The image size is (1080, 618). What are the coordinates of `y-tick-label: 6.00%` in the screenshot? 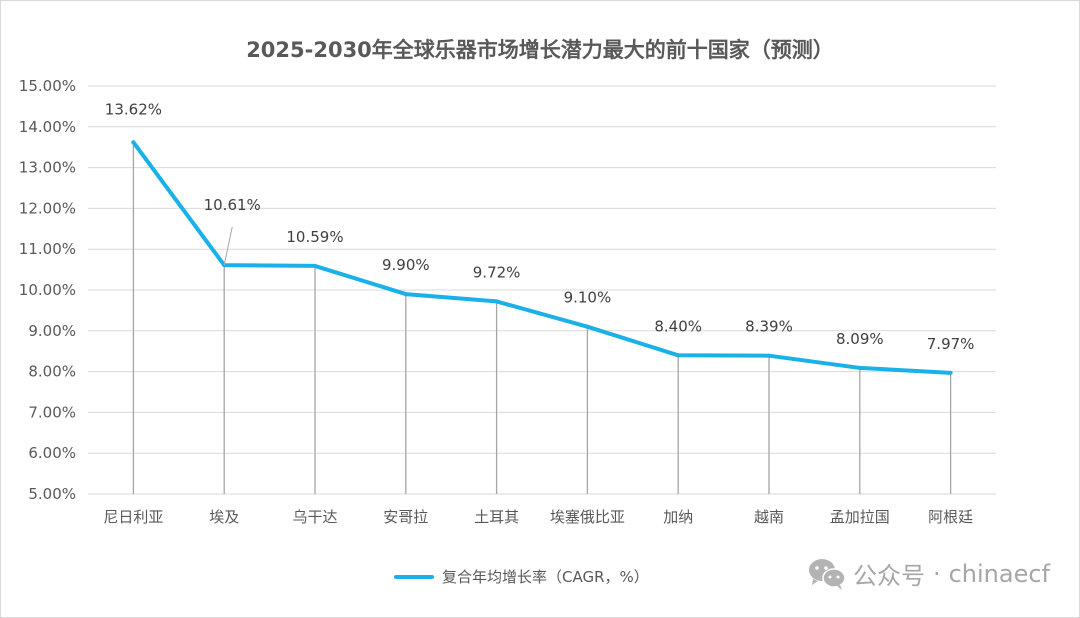 It's located at (52, 453).